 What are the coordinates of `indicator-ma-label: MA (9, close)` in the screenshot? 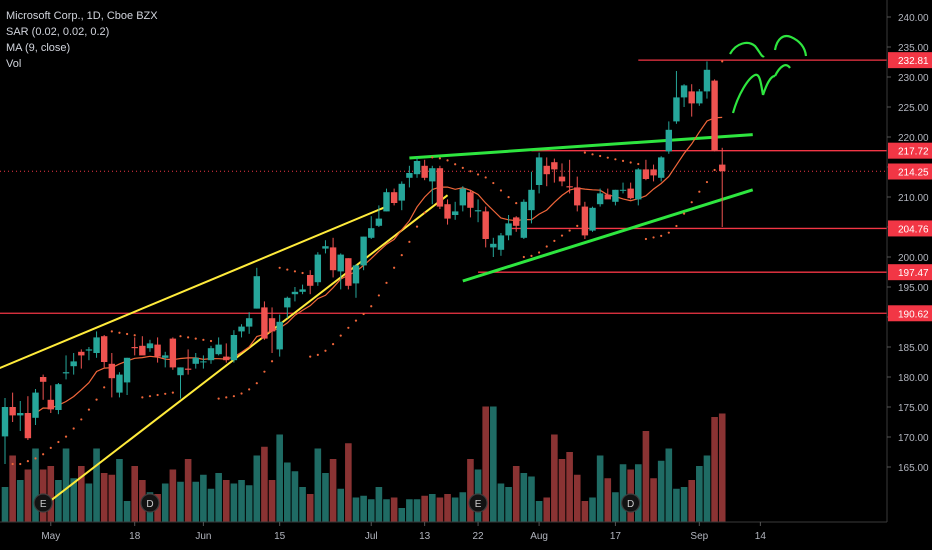 It's located at (38, 48).